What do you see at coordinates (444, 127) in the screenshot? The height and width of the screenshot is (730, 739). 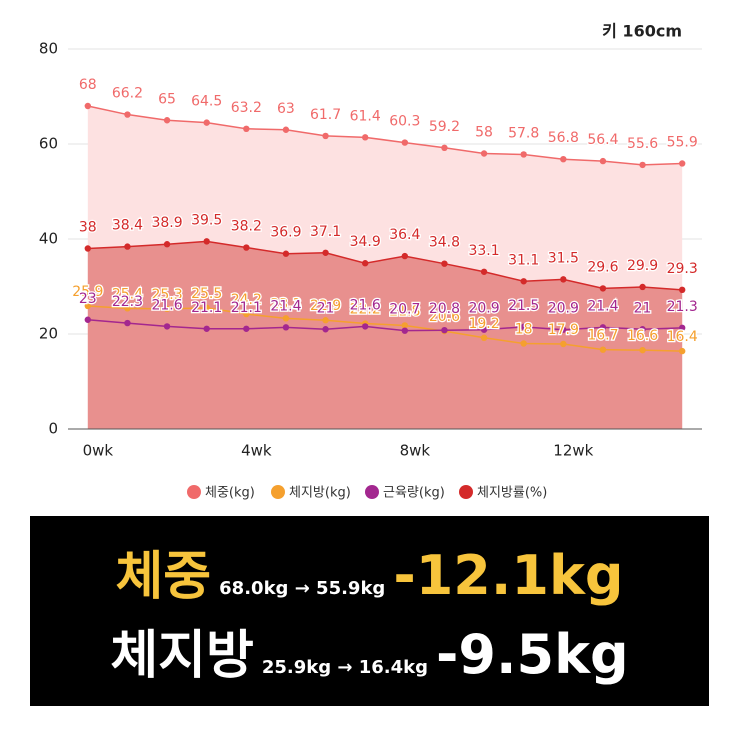 I see `data-label: 59.2` at bounding box center [444, 127].